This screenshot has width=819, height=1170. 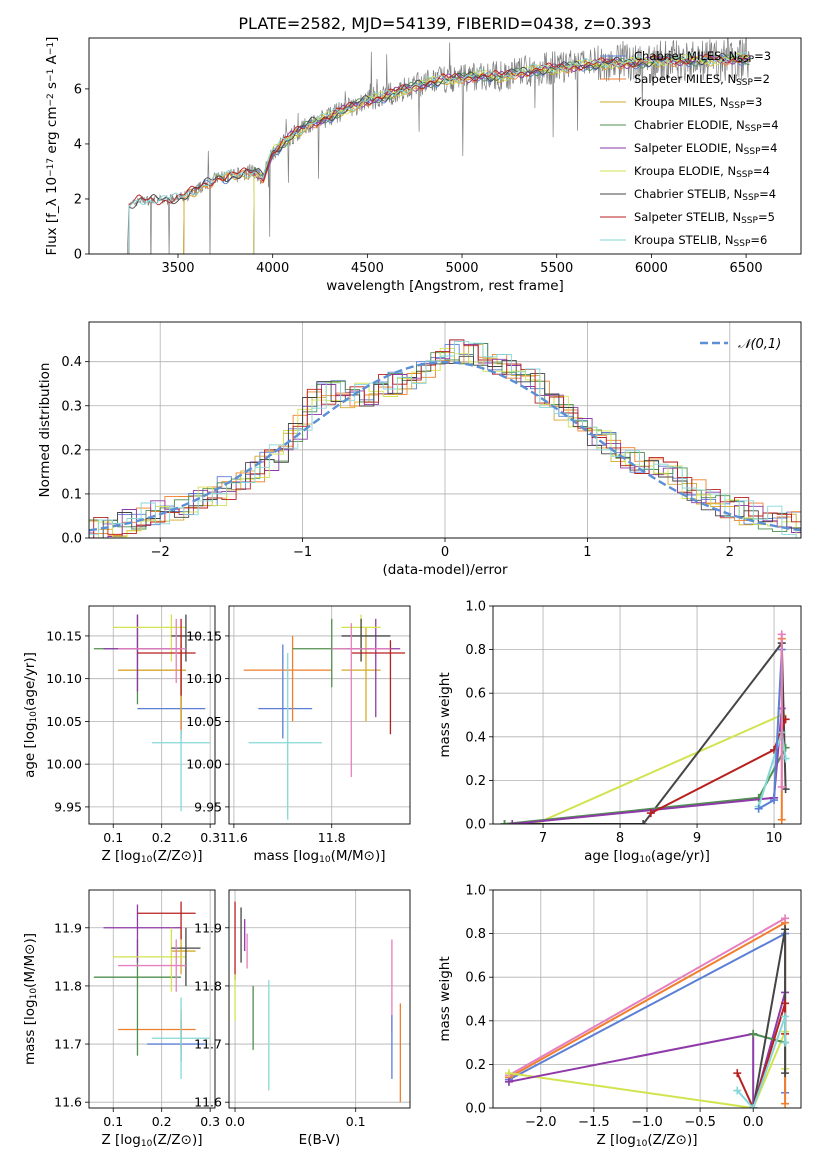 What do you see at coordinates (698, 103) in the screenshot?
I see `legend-label: Kroupa MILES, NSSP=3` at bounding box center [698, 103].